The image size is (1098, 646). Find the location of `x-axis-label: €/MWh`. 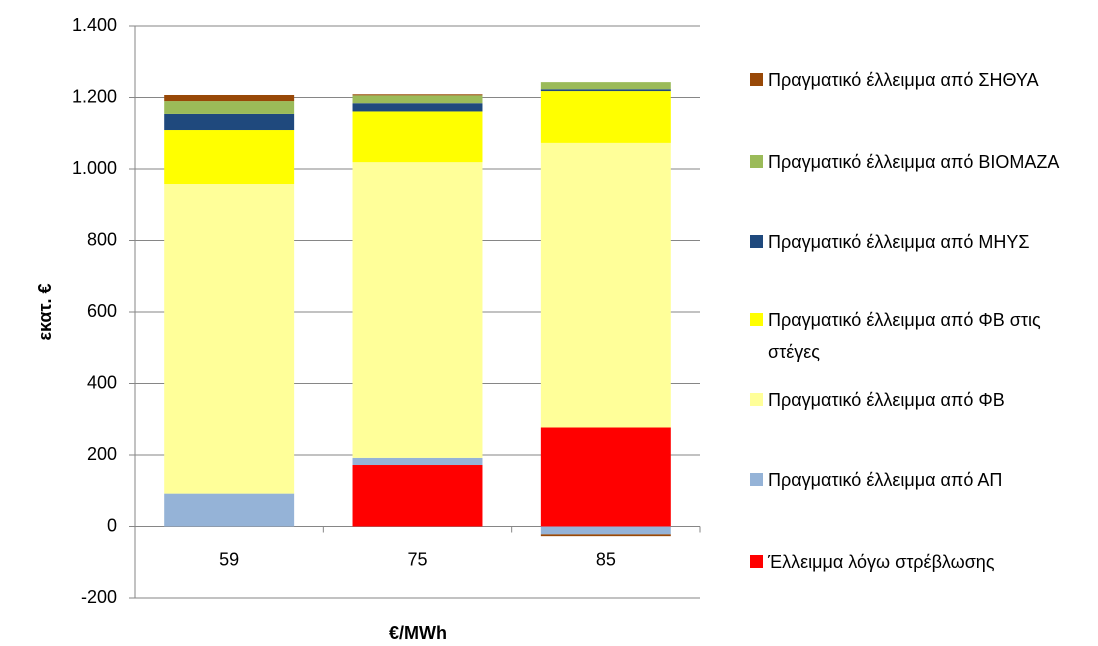

x-axis-label: €/MWh is located at coordinates (418, 633).